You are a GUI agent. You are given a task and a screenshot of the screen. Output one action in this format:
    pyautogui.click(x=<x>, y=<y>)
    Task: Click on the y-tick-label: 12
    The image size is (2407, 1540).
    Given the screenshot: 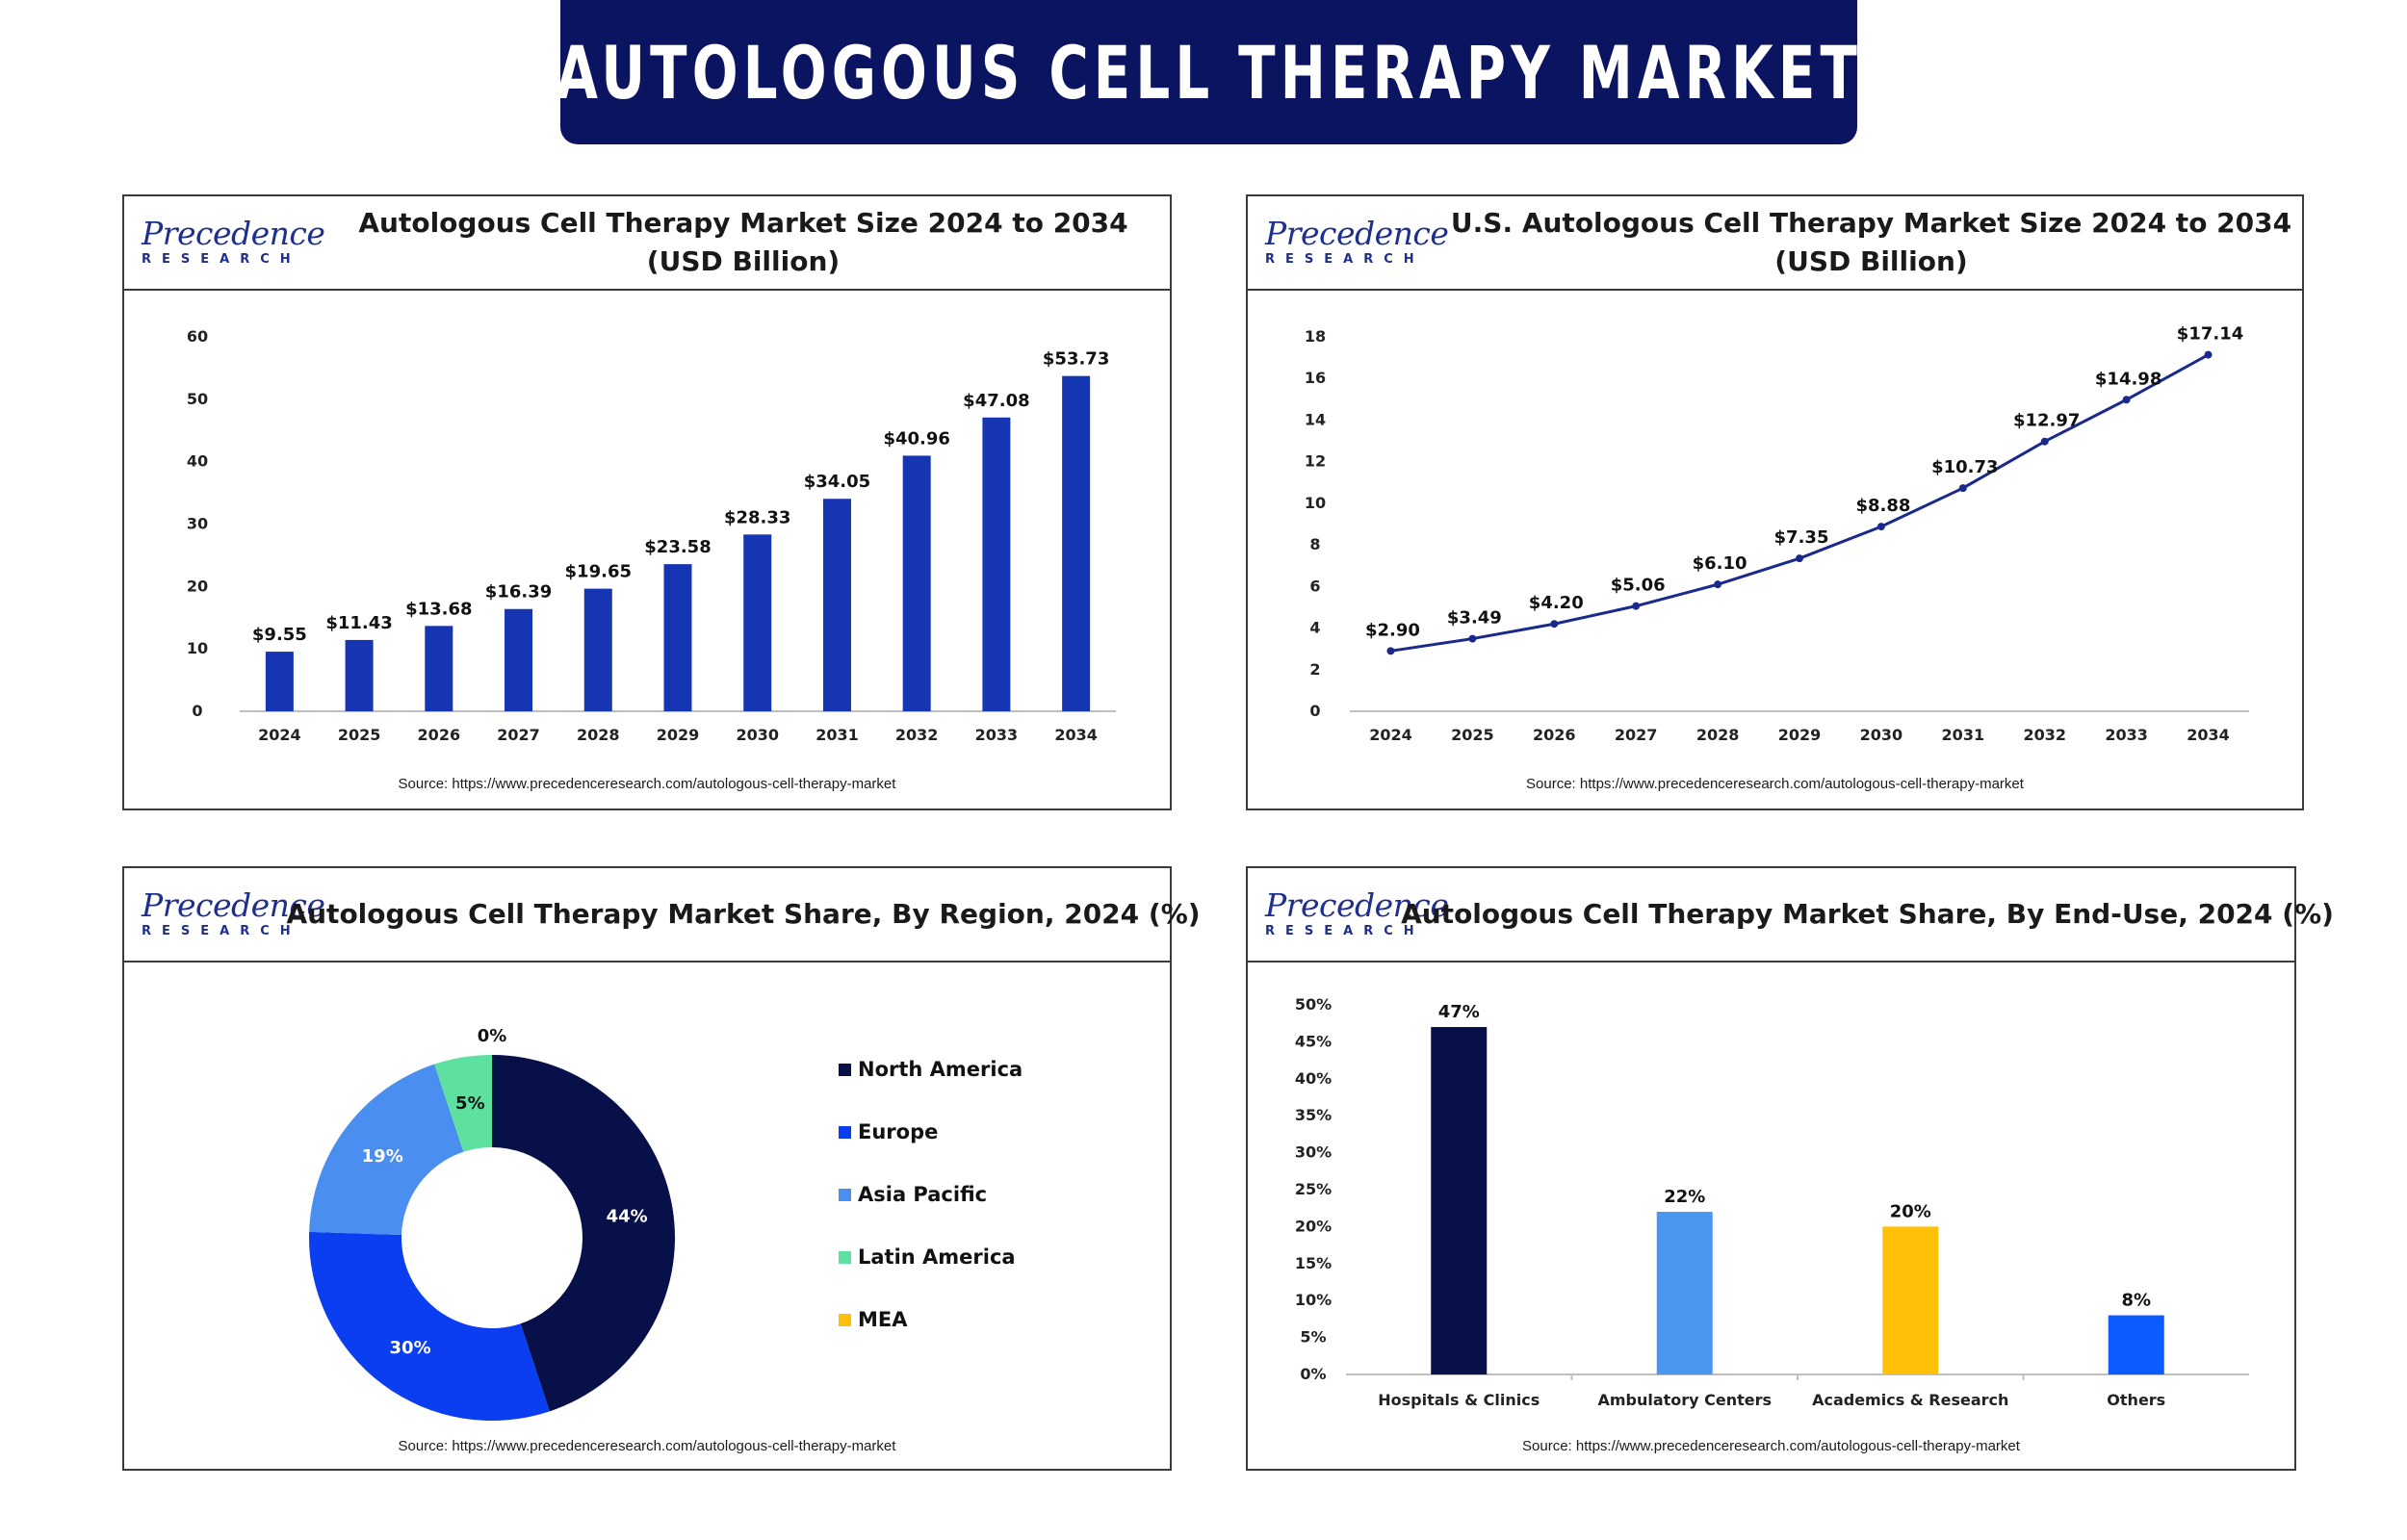 What is the action you would take?
    pyautogui.click(x=1315, y=461)
    